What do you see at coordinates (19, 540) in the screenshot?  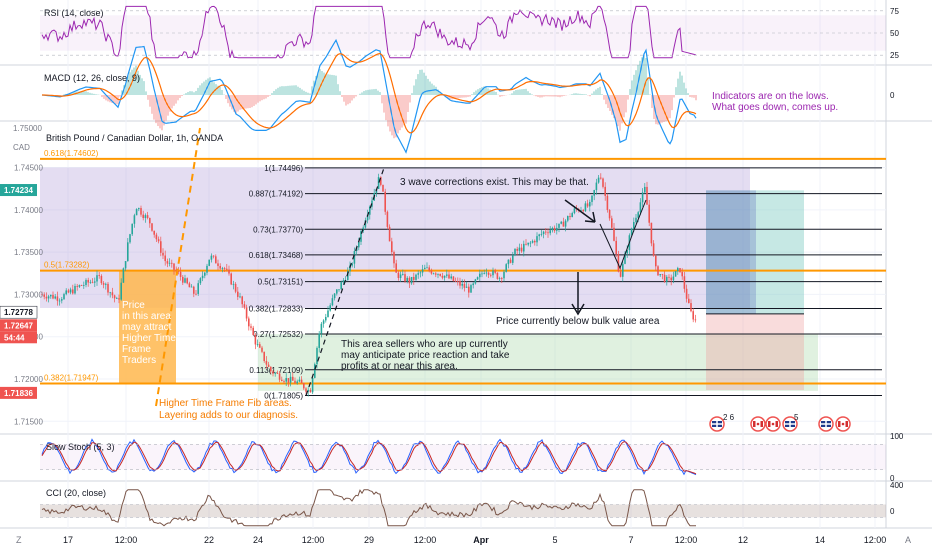 I see `timezone-glyph: Z` at bounding box center [19, 540].